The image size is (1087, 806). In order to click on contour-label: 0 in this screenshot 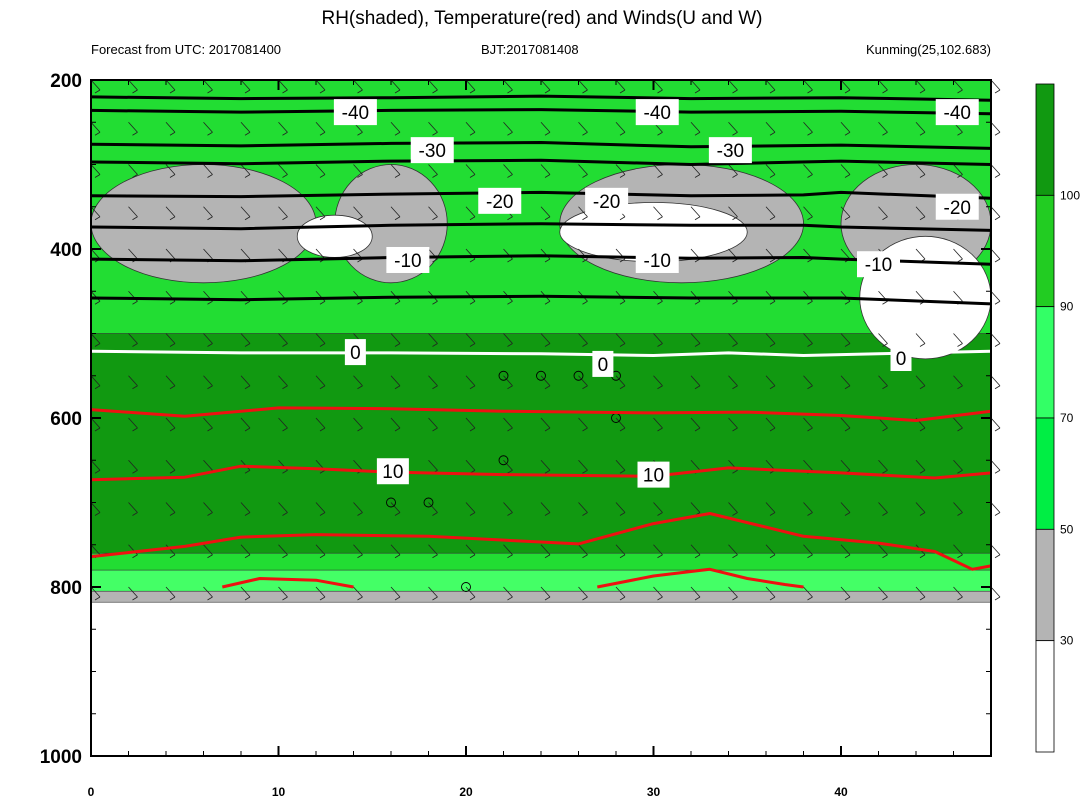, I will do `click(901, 359)`.